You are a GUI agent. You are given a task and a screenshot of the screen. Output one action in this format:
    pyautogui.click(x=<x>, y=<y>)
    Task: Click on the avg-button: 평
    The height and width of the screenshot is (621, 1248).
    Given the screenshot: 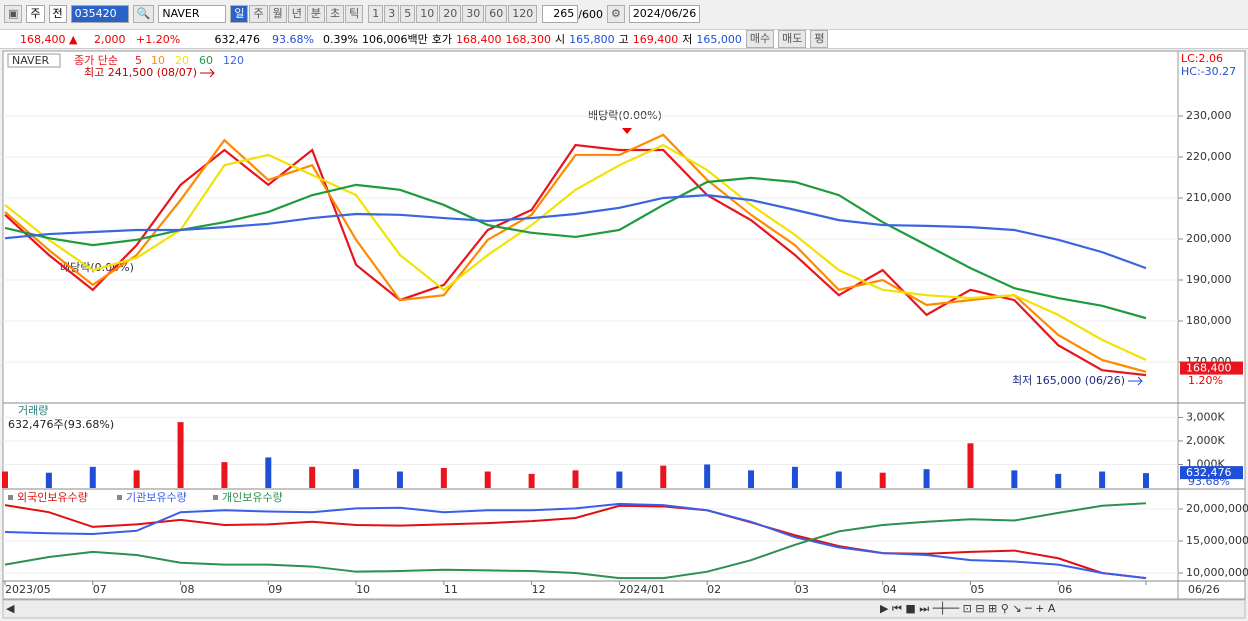 What is the action you would take?
    pyautogui.click(x=819, y=39)
    